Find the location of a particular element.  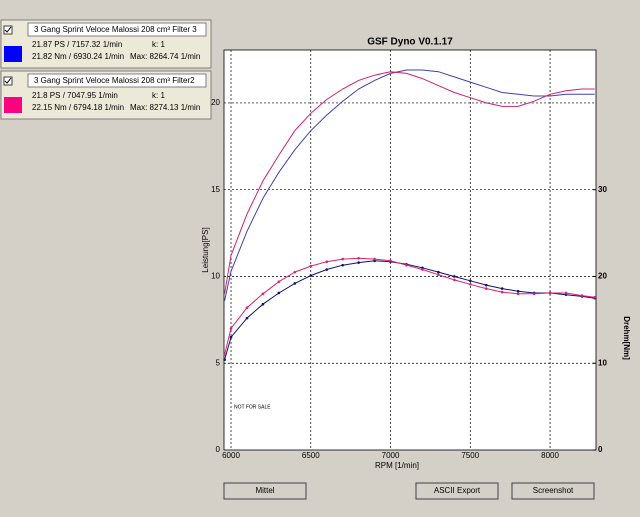

power-info: 21.8 PS / 7047.95 1/min is located at coordinates (75, 95).